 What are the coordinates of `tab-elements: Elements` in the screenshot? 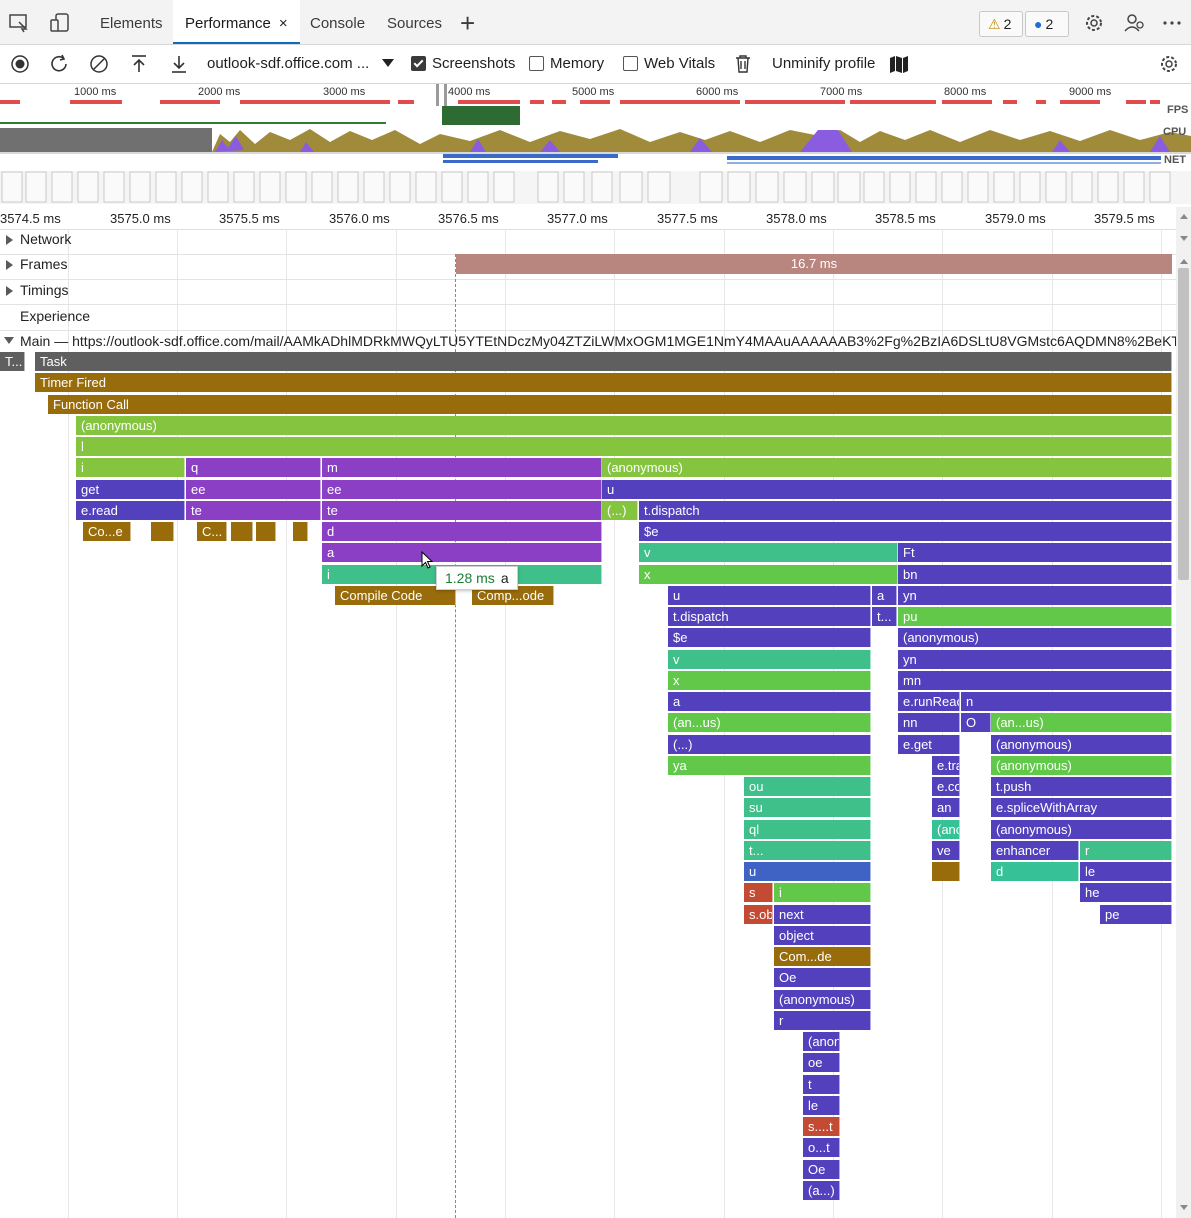 It's located at (131, 22).